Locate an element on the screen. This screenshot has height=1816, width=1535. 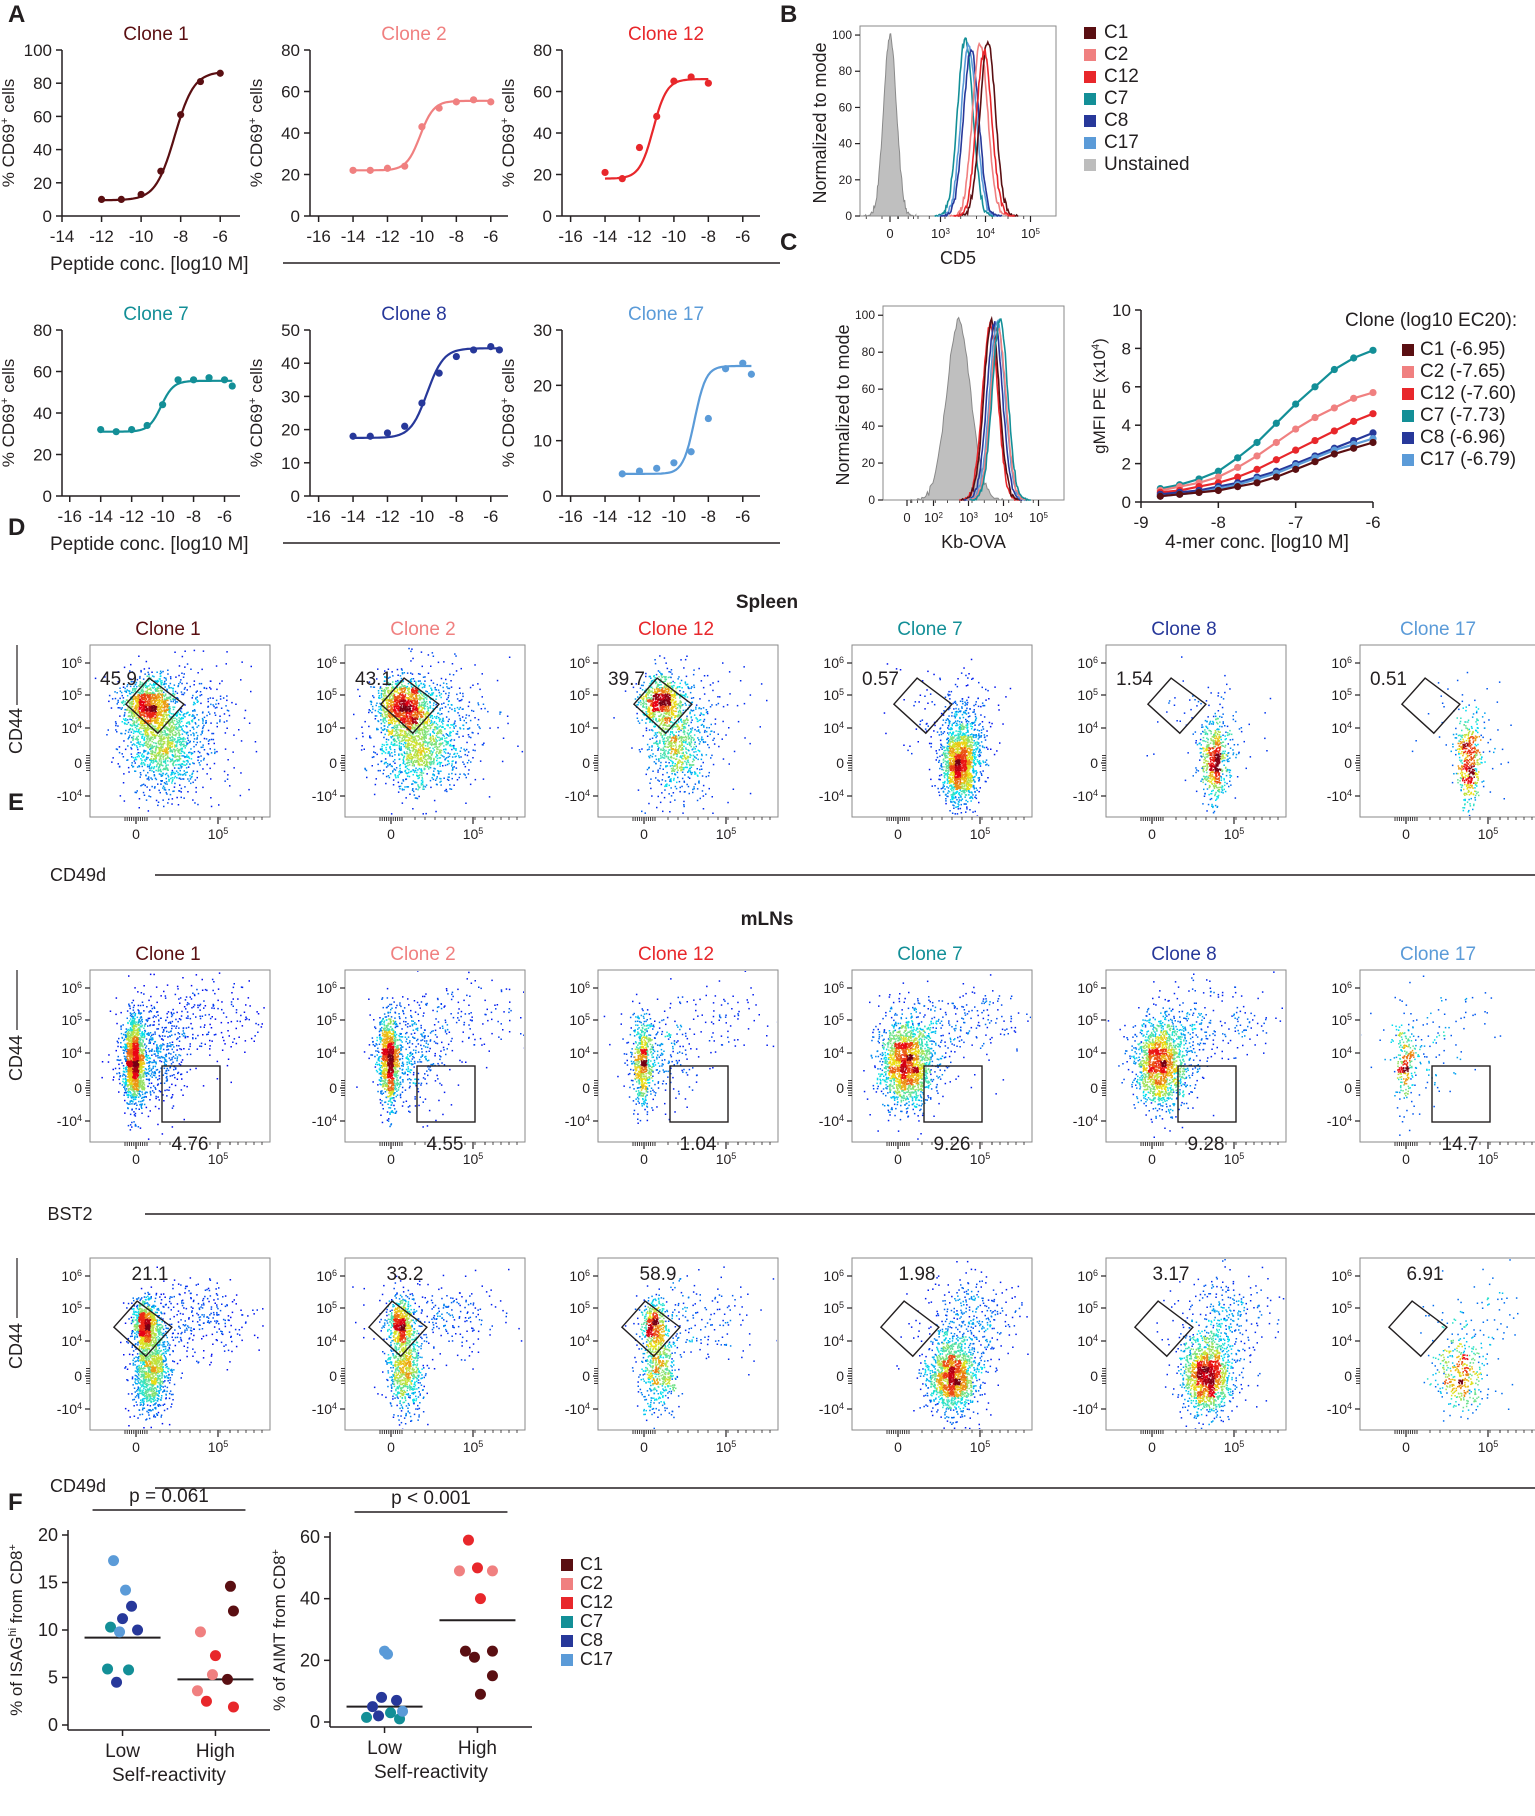
legend-swatch is located at coordinates (1408, 438).